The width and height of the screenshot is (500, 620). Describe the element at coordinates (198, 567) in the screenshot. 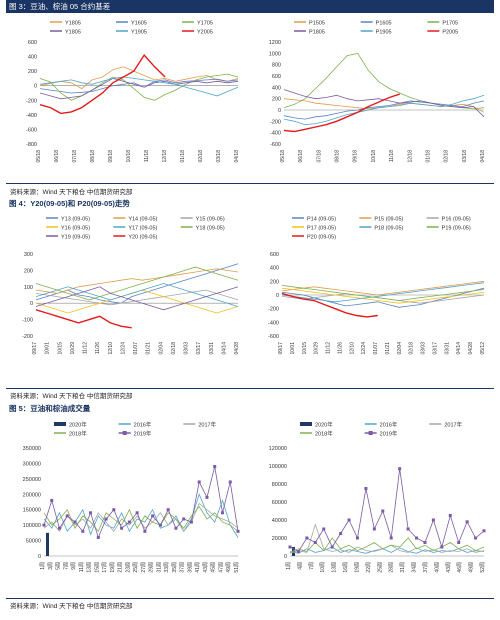

I see `x-tick-label: 41周` at that location.